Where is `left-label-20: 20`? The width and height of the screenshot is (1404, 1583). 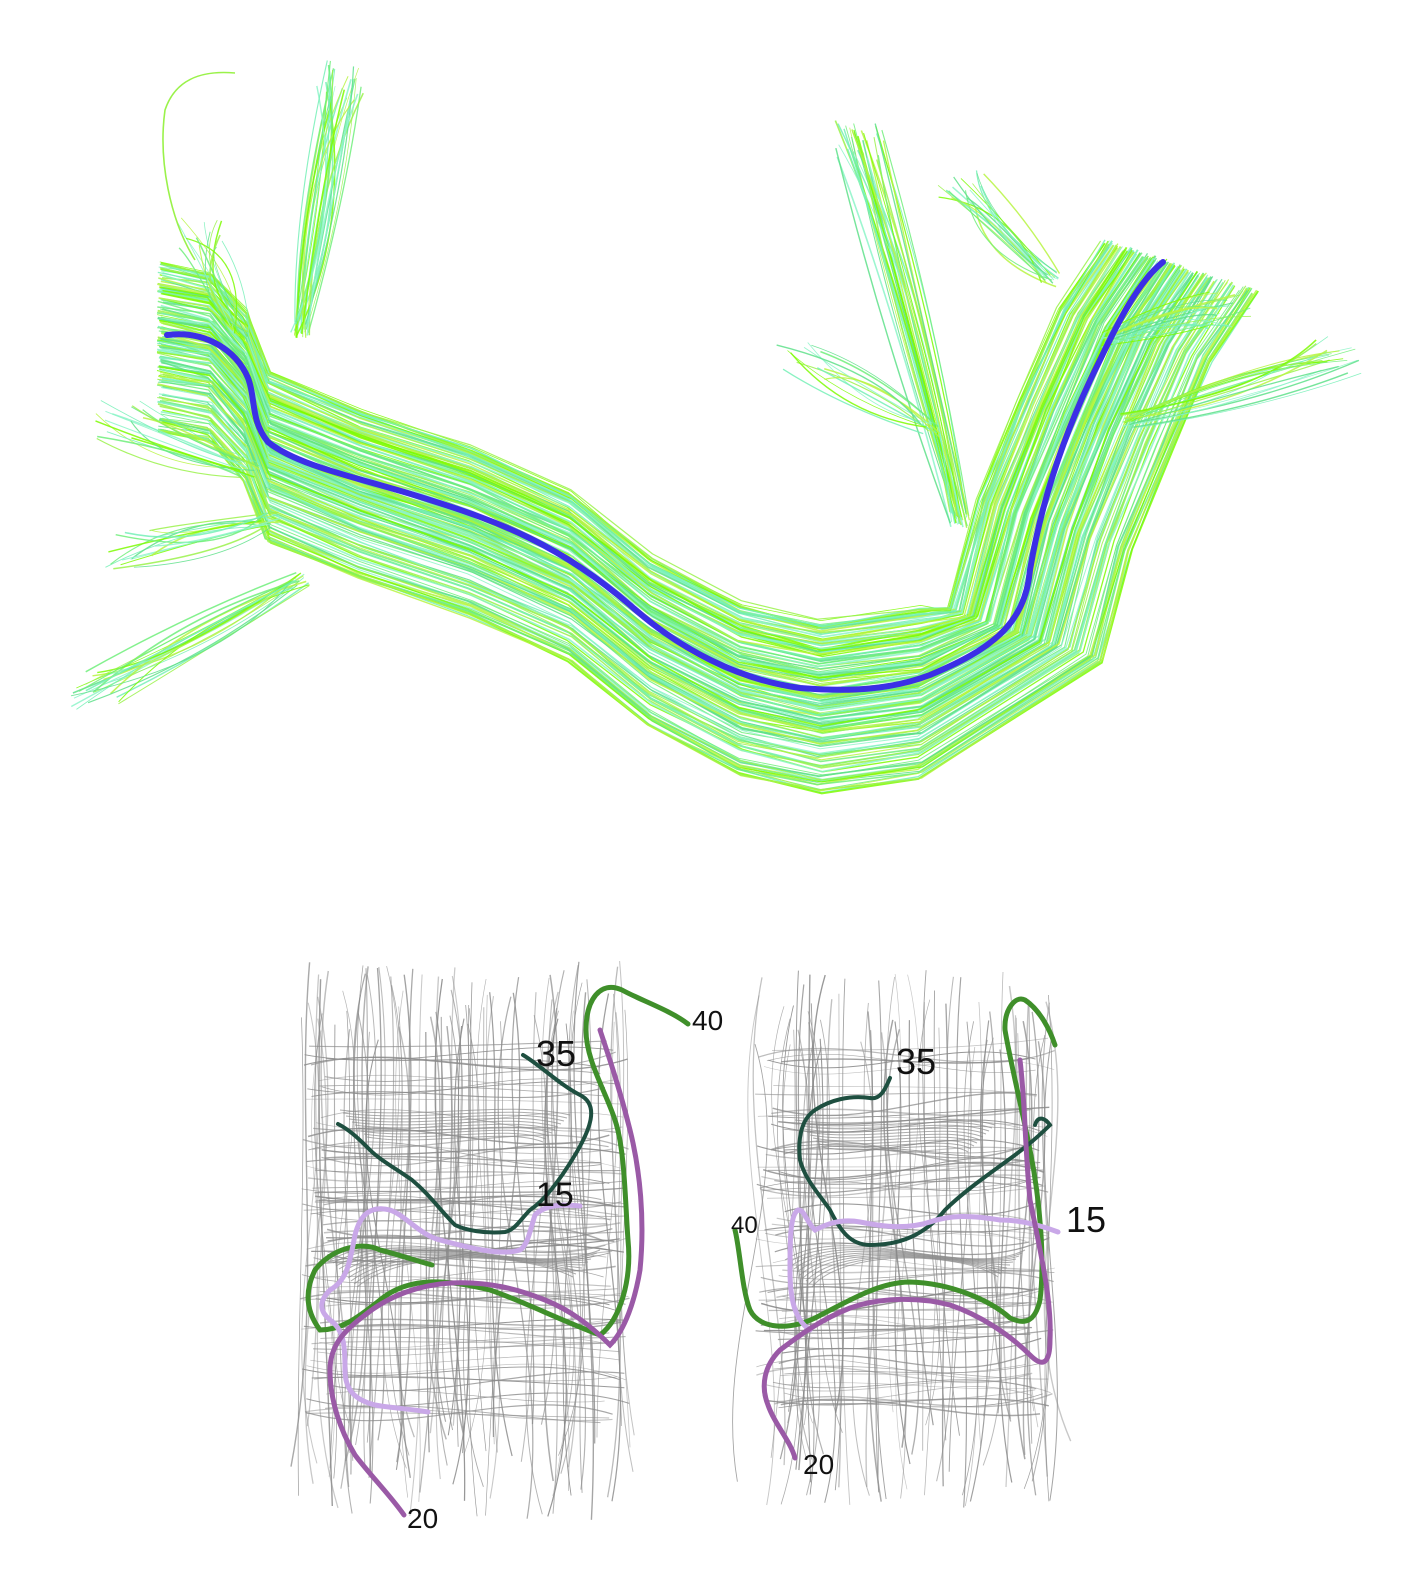 left-label-20: 20 is located at coordinates (422, 1518).